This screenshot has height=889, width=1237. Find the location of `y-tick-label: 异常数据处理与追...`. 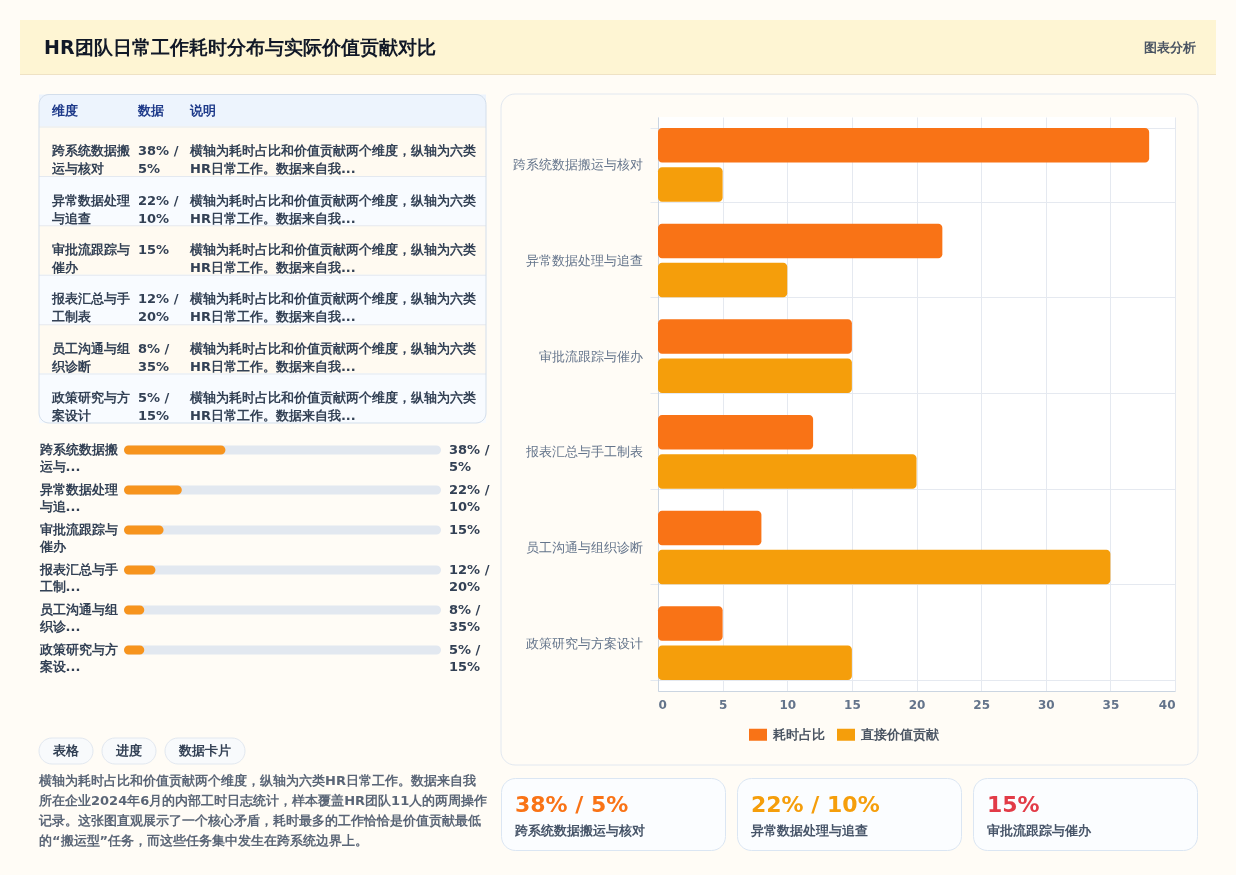

y-tick-label: 异常数据处理与追... is located at coordinates (78, 498).